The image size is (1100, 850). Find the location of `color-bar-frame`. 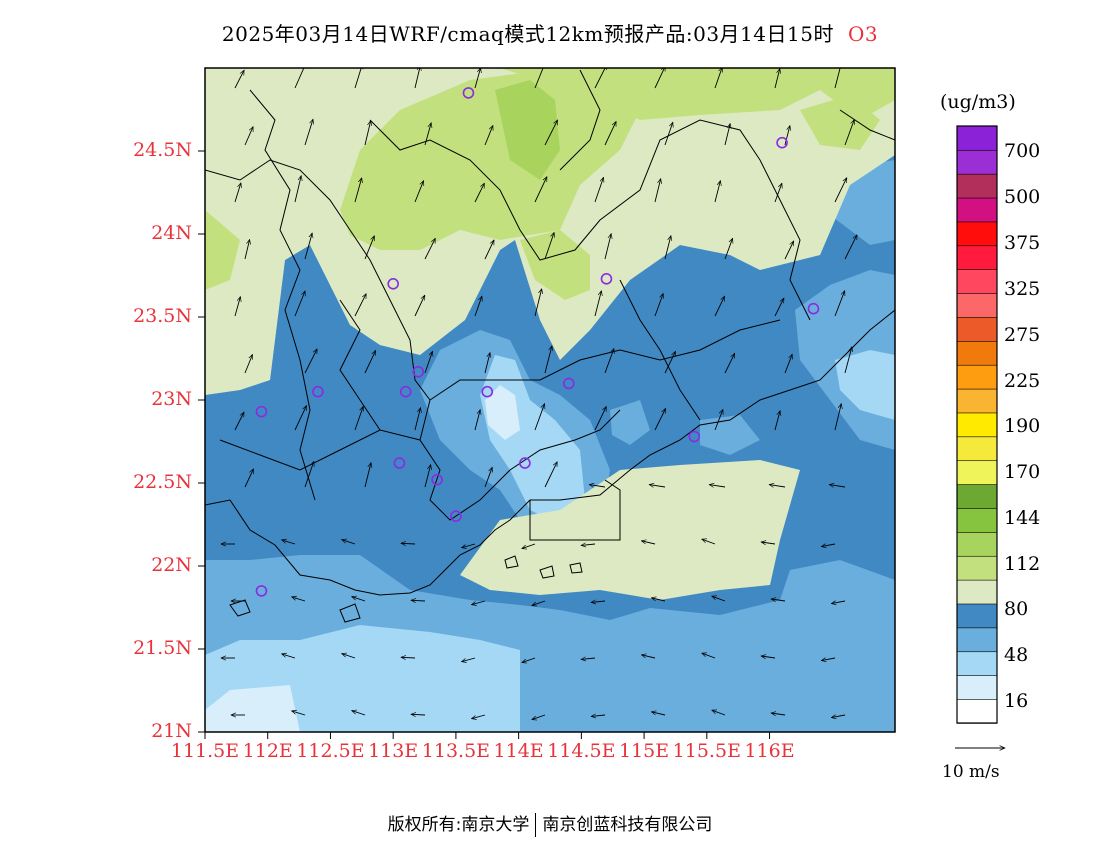

color-bar-frame is located at coordinates (977, 424).